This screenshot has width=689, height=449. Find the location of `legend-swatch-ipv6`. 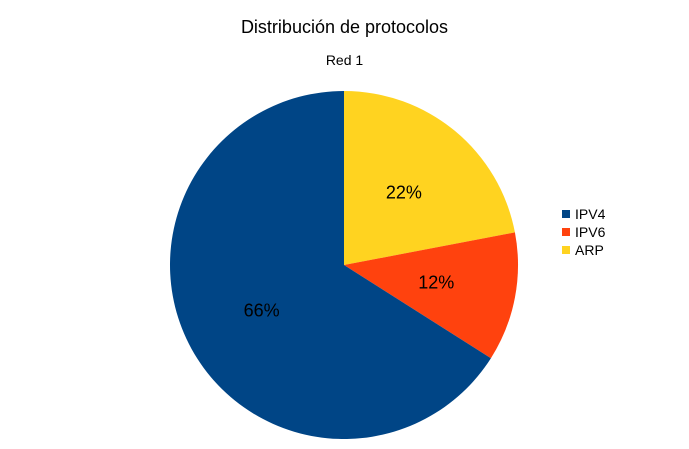

legend-swatch-ipv6 is located at coordinates (566, 232).